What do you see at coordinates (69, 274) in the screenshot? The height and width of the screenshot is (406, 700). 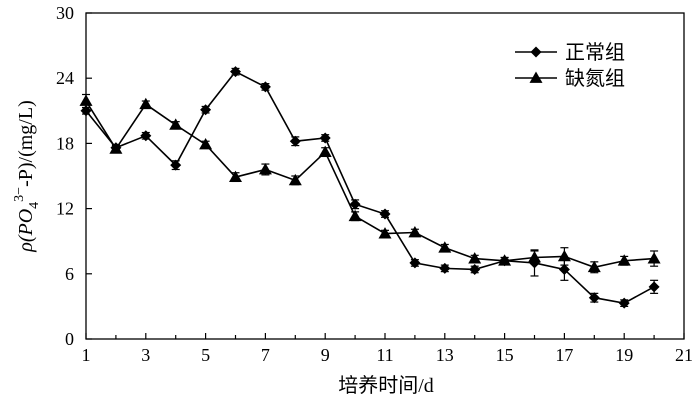 I see `y-tick-label: 6` at bounding box center [69, 274].